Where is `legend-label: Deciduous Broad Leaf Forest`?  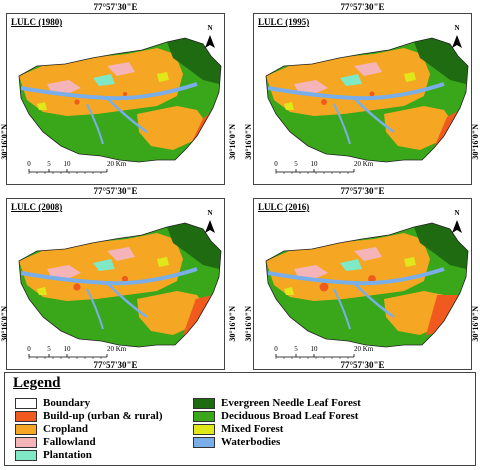 legend-label: Deciduous Broad Leaf Forest is located at coordinates (290, 416).